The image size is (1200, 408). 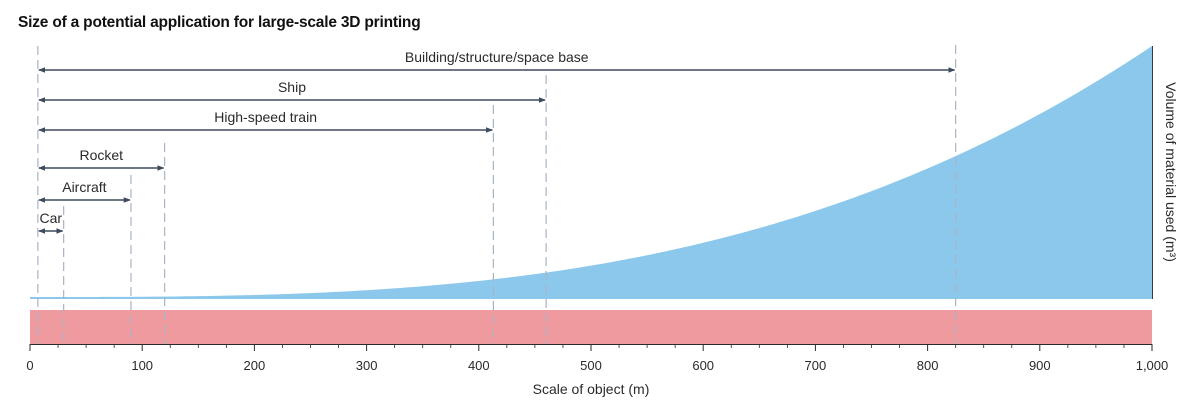 What do you see at coordinates (479, 365) in the screenshot?
I see `x-tick-label: 400` at bounding box center [479, 365].